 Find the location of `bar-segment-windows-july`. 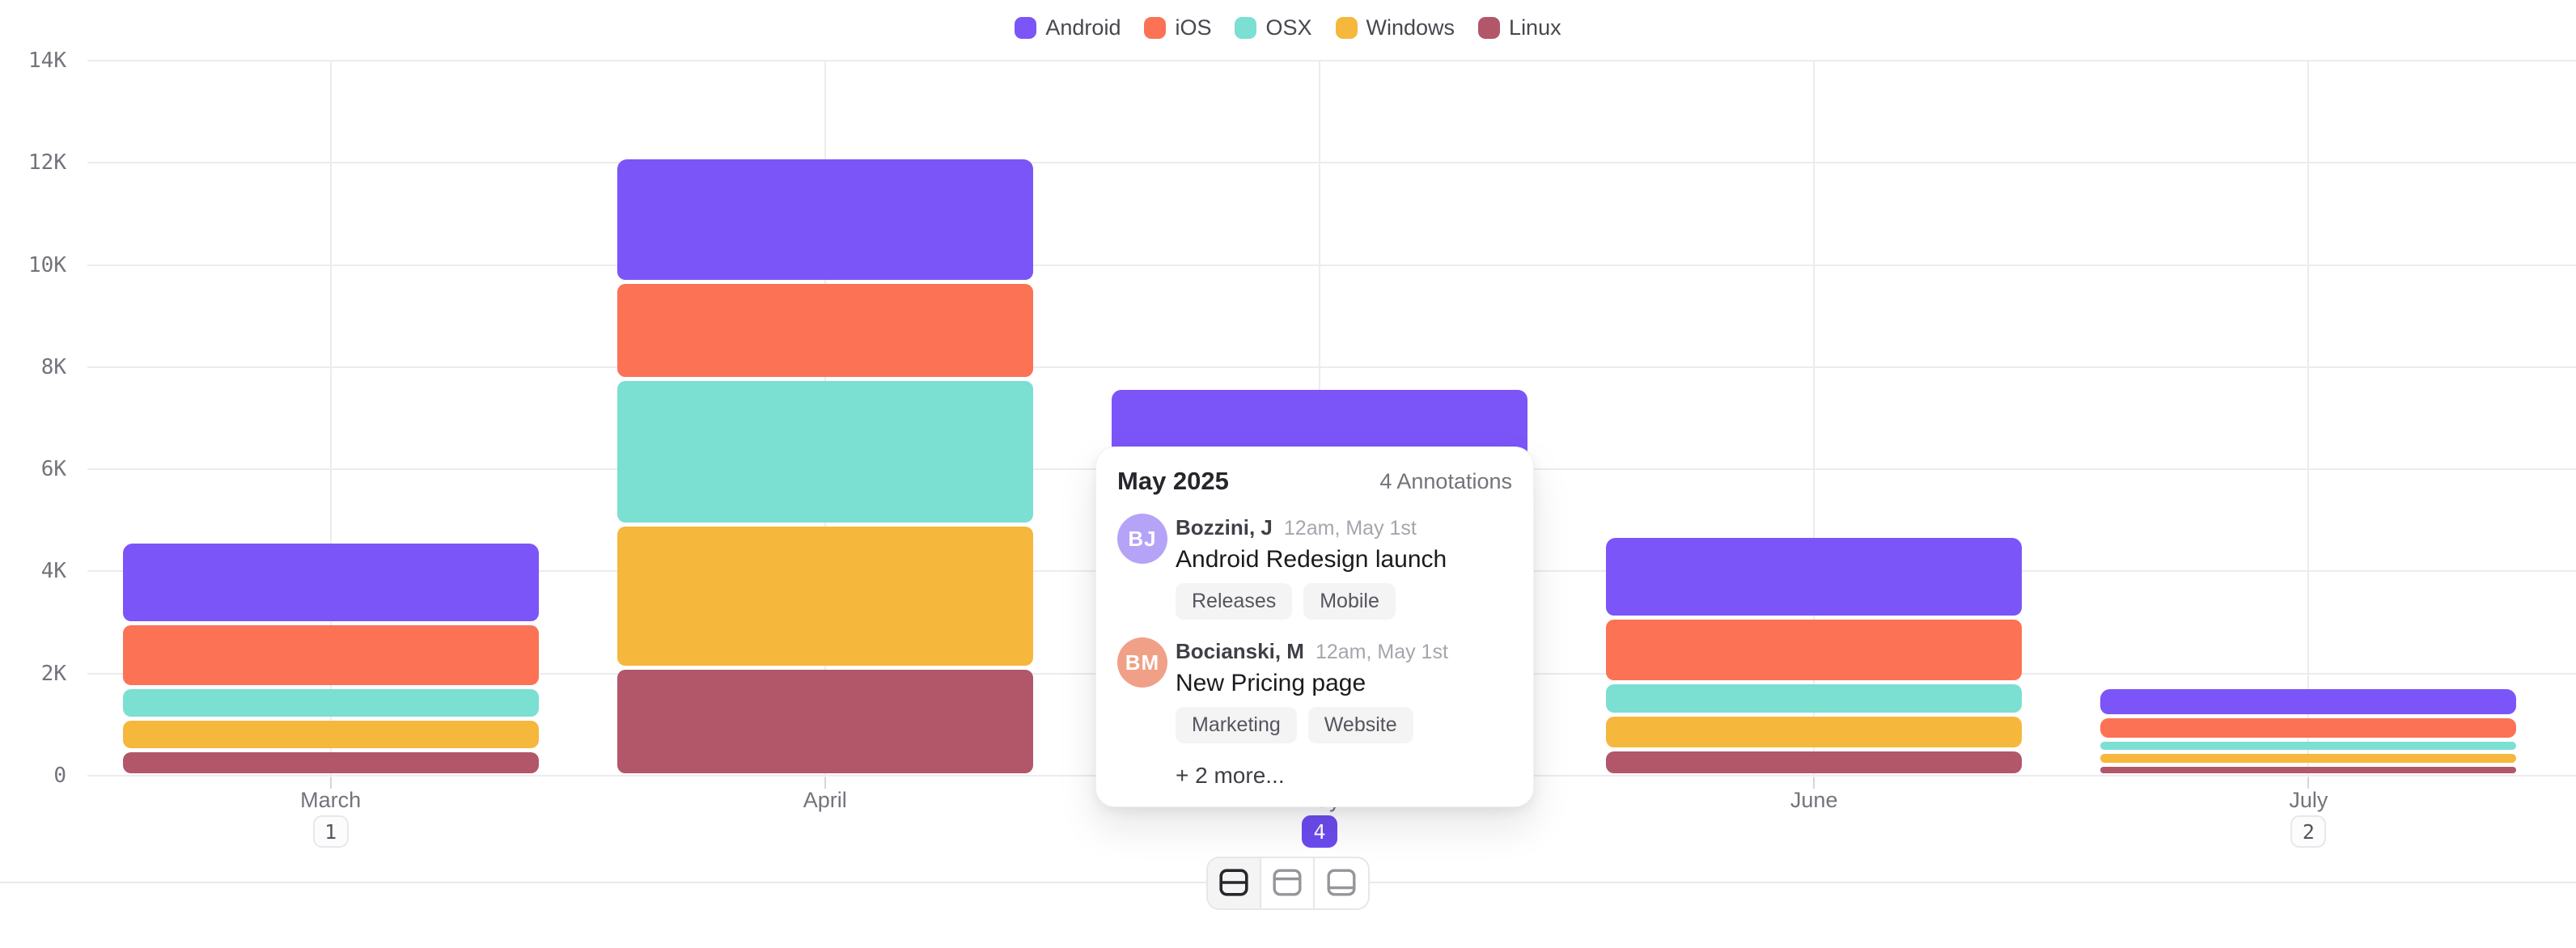

bar-segment-windows-july is located at coordinates (2308, 758).